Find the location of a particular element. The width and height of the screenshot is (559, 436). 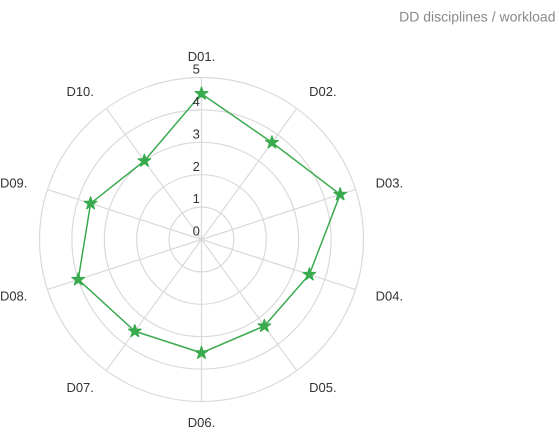

spoke-label: D10. is located at coordinates (80, 91).